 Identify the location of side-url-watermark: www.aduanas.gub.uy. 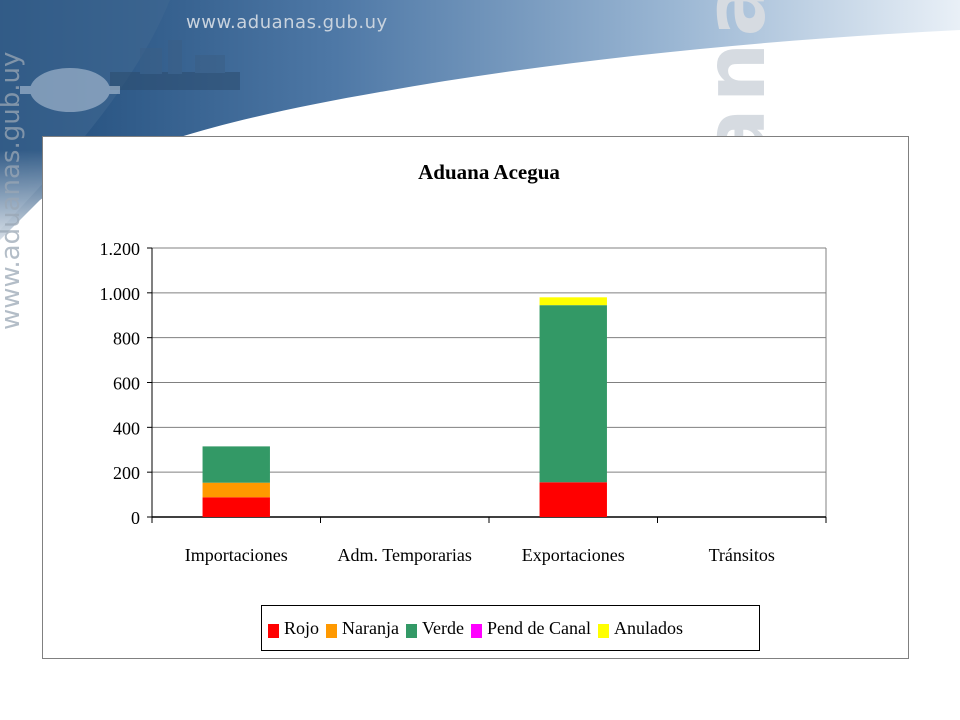
(13, 190).